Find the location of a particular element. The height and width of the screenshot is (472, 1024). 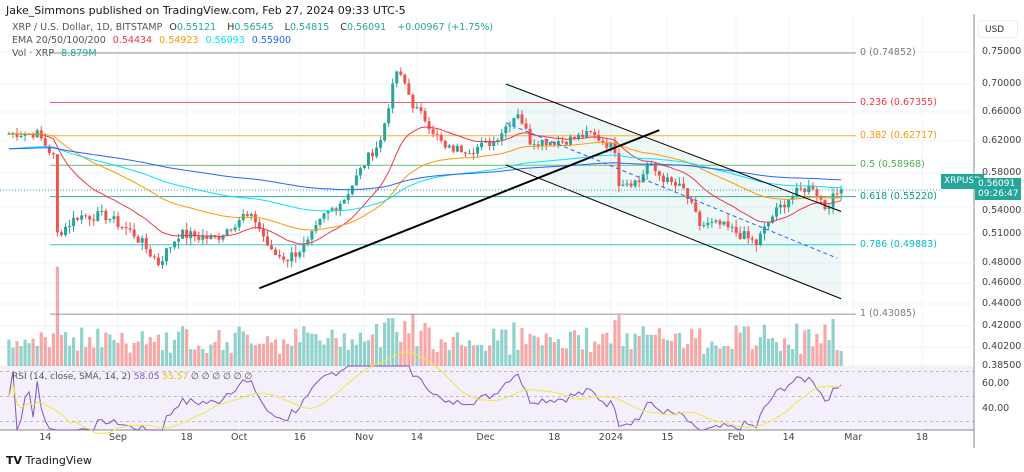

rsi-panel-bg is located at coordinates (487, 398).